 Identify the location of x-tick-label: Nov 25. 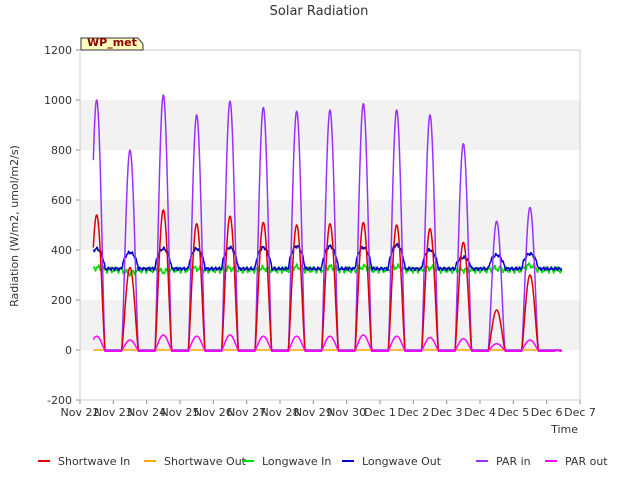
(180, 412).